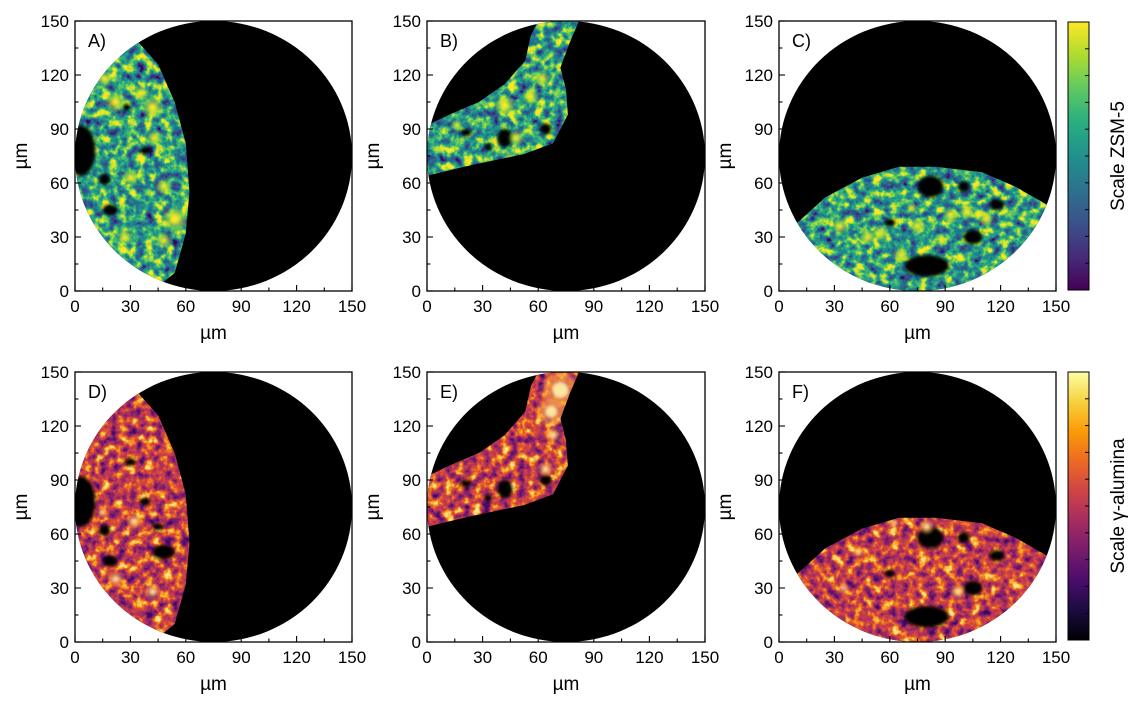 This screenshot has height=702, width=1137. What do you see at coordinates (188, 529) in the screenshot?
I see `panel-d: 0 30 60 90 120 150 0 30 60 90 120 150 µm µm D)` at bounding box center [188, 529].